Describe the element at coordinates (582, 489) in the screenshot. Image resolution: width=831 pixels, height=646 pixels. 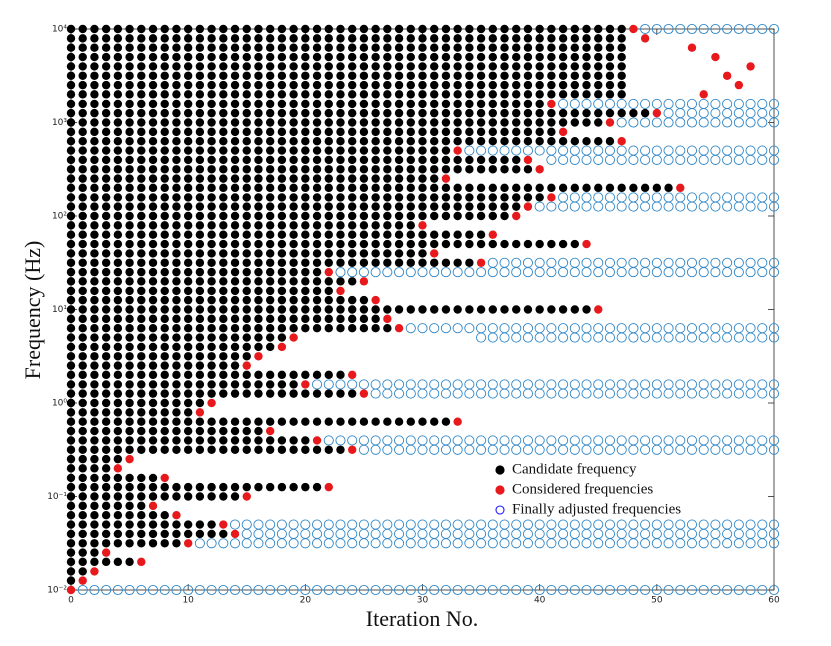
I see `legend-label: Considered frequencies` at that location.